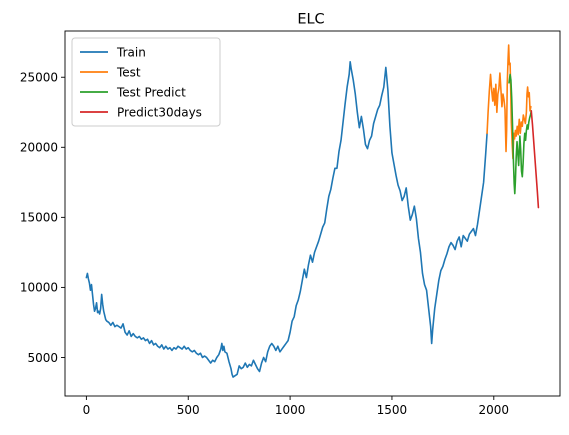 The image size is (569, 435). I want to click on x-tick-label: 1000, so click(290, 410).